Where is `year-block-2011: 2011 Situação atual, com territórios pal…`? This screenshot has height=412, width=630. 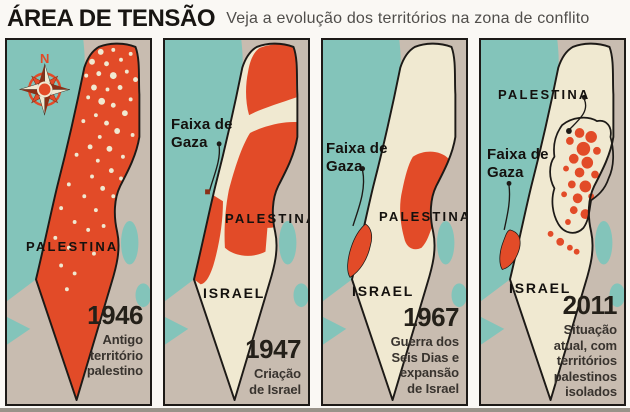 year-block-2011: 2011 Situação atual, com territórios pal… is located at coordinates (585, 345).